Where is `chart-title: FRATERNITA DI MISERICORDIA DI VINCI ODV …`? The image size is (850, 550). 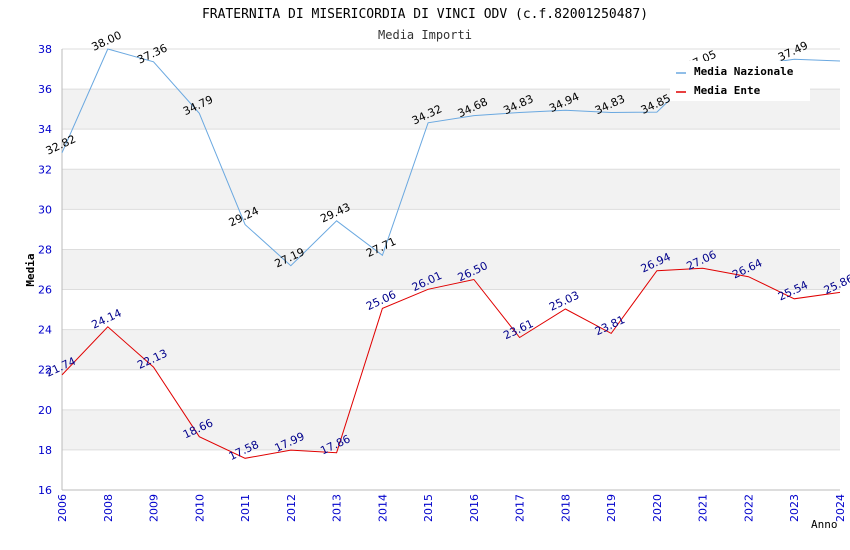
chart-title: FRATERNITA DI MISERICORDIA DI VINCI ODV … is located at coordinates (425, 14).